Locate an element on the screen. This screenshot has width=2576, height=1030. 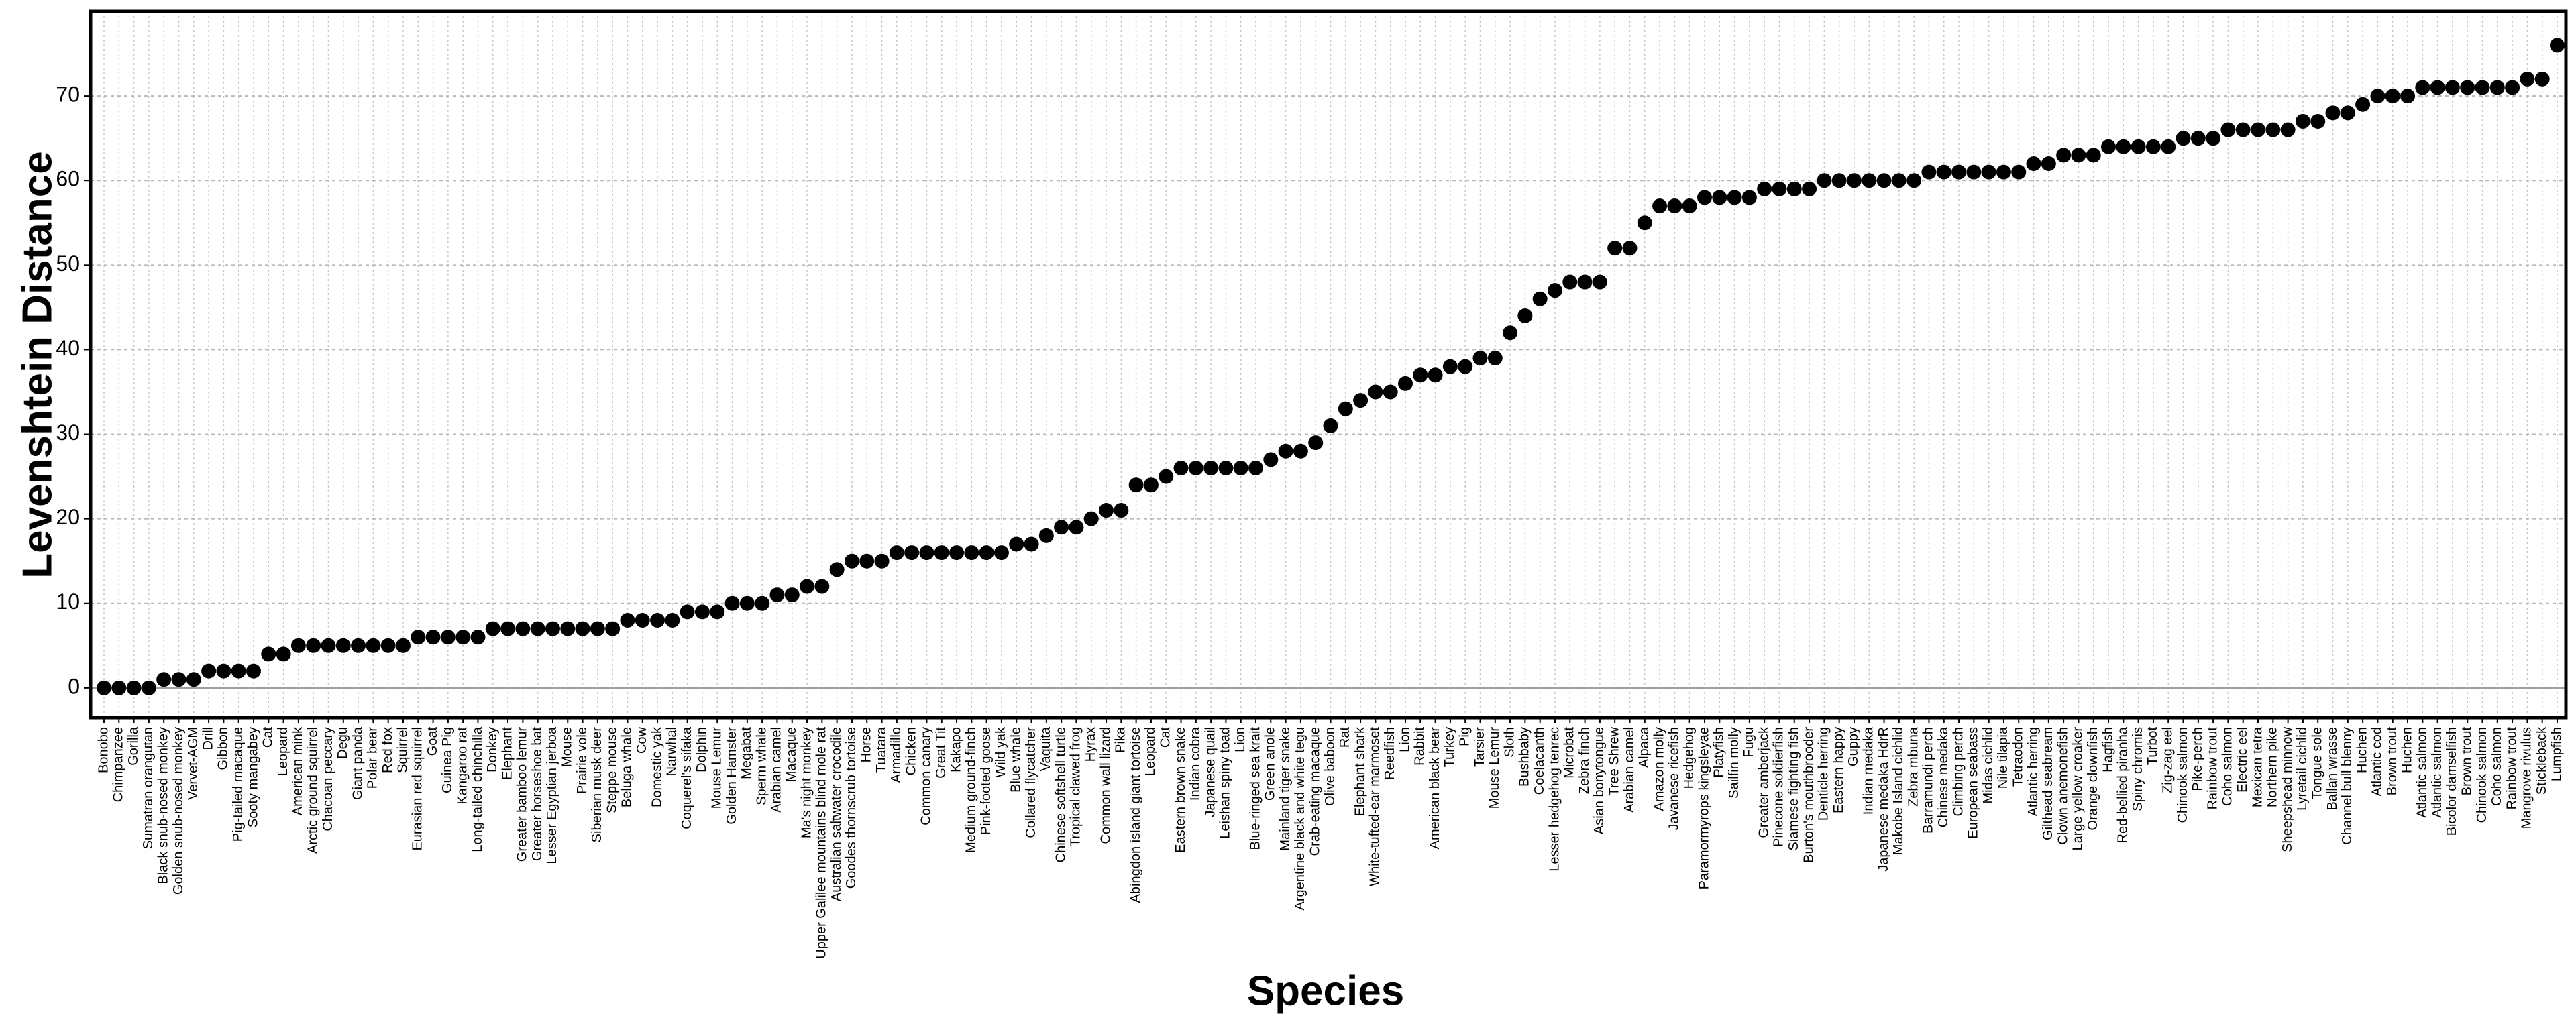
x-tick-label: Common canary is located at coordinates (926, 776).